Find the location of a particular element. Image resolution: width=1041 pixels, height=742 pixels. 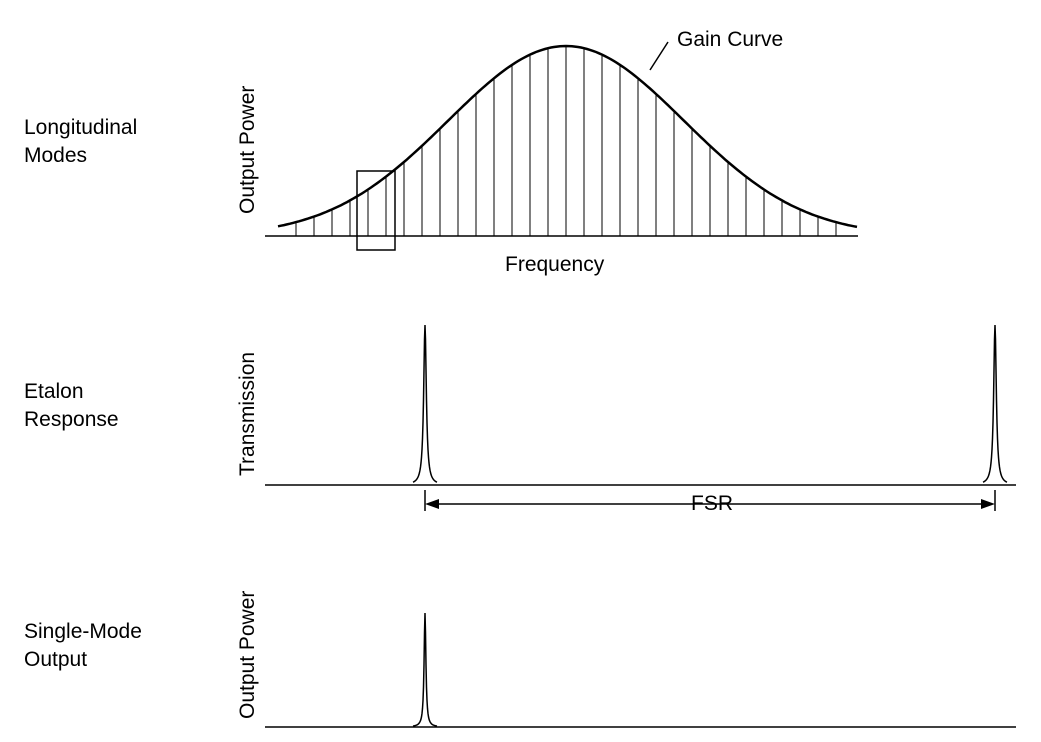

longitudinal-modes-label-line1: Longitudinal is located at coordinates (81, 127).